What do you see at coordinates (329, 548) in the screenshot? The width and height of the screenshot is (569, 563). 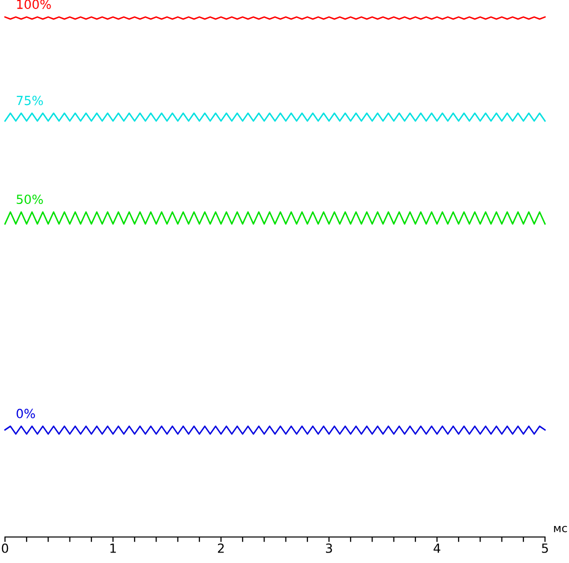 I see `x-tick-label: 3` at bounding box center [329, 548].